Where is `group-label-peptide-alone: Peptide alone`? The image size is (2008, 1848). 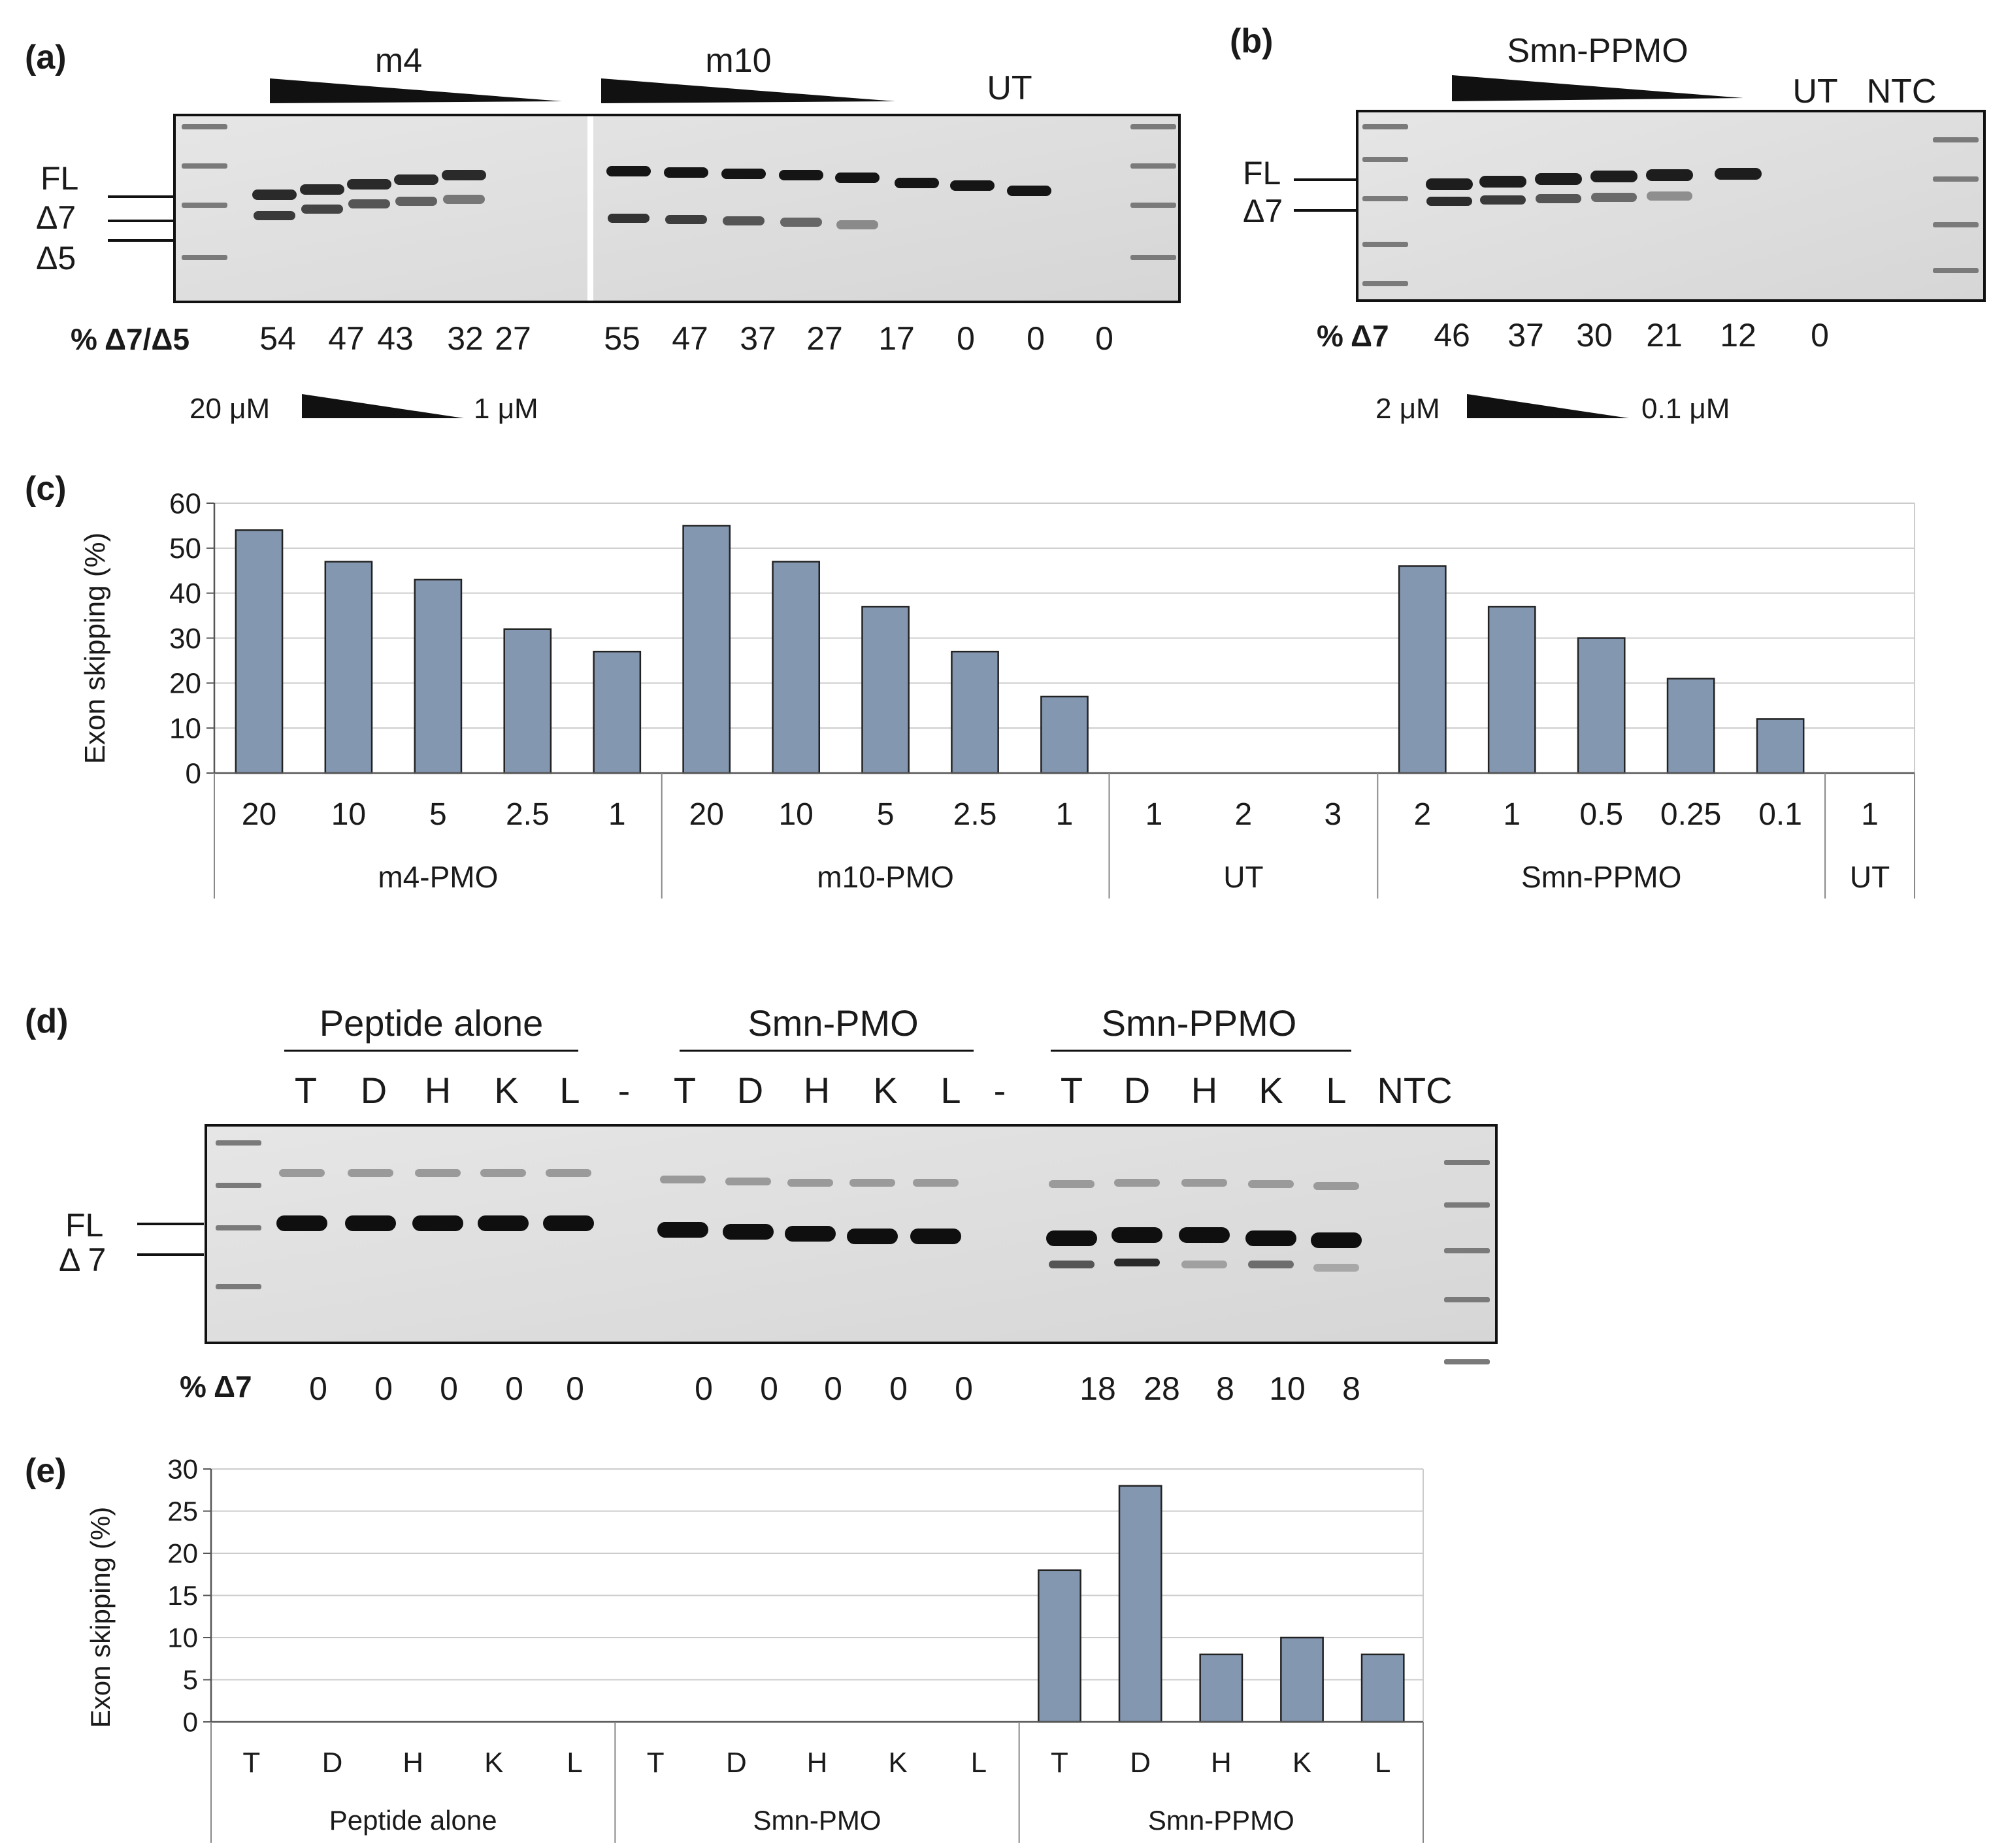 group-label-peptide-alone: Peptide alone is located at coordinates (432, 1023).